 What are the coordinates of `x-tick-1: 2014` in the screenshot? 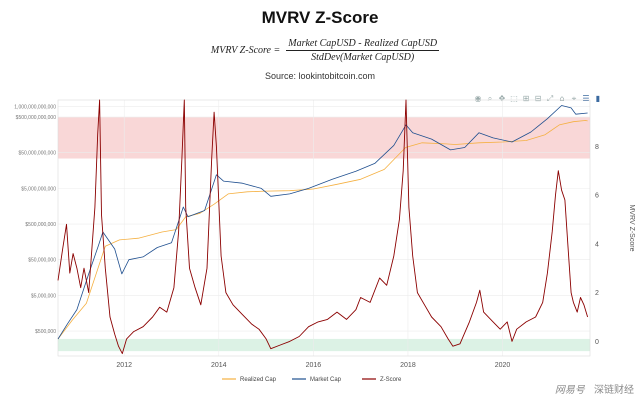 It's located at (219, 365).